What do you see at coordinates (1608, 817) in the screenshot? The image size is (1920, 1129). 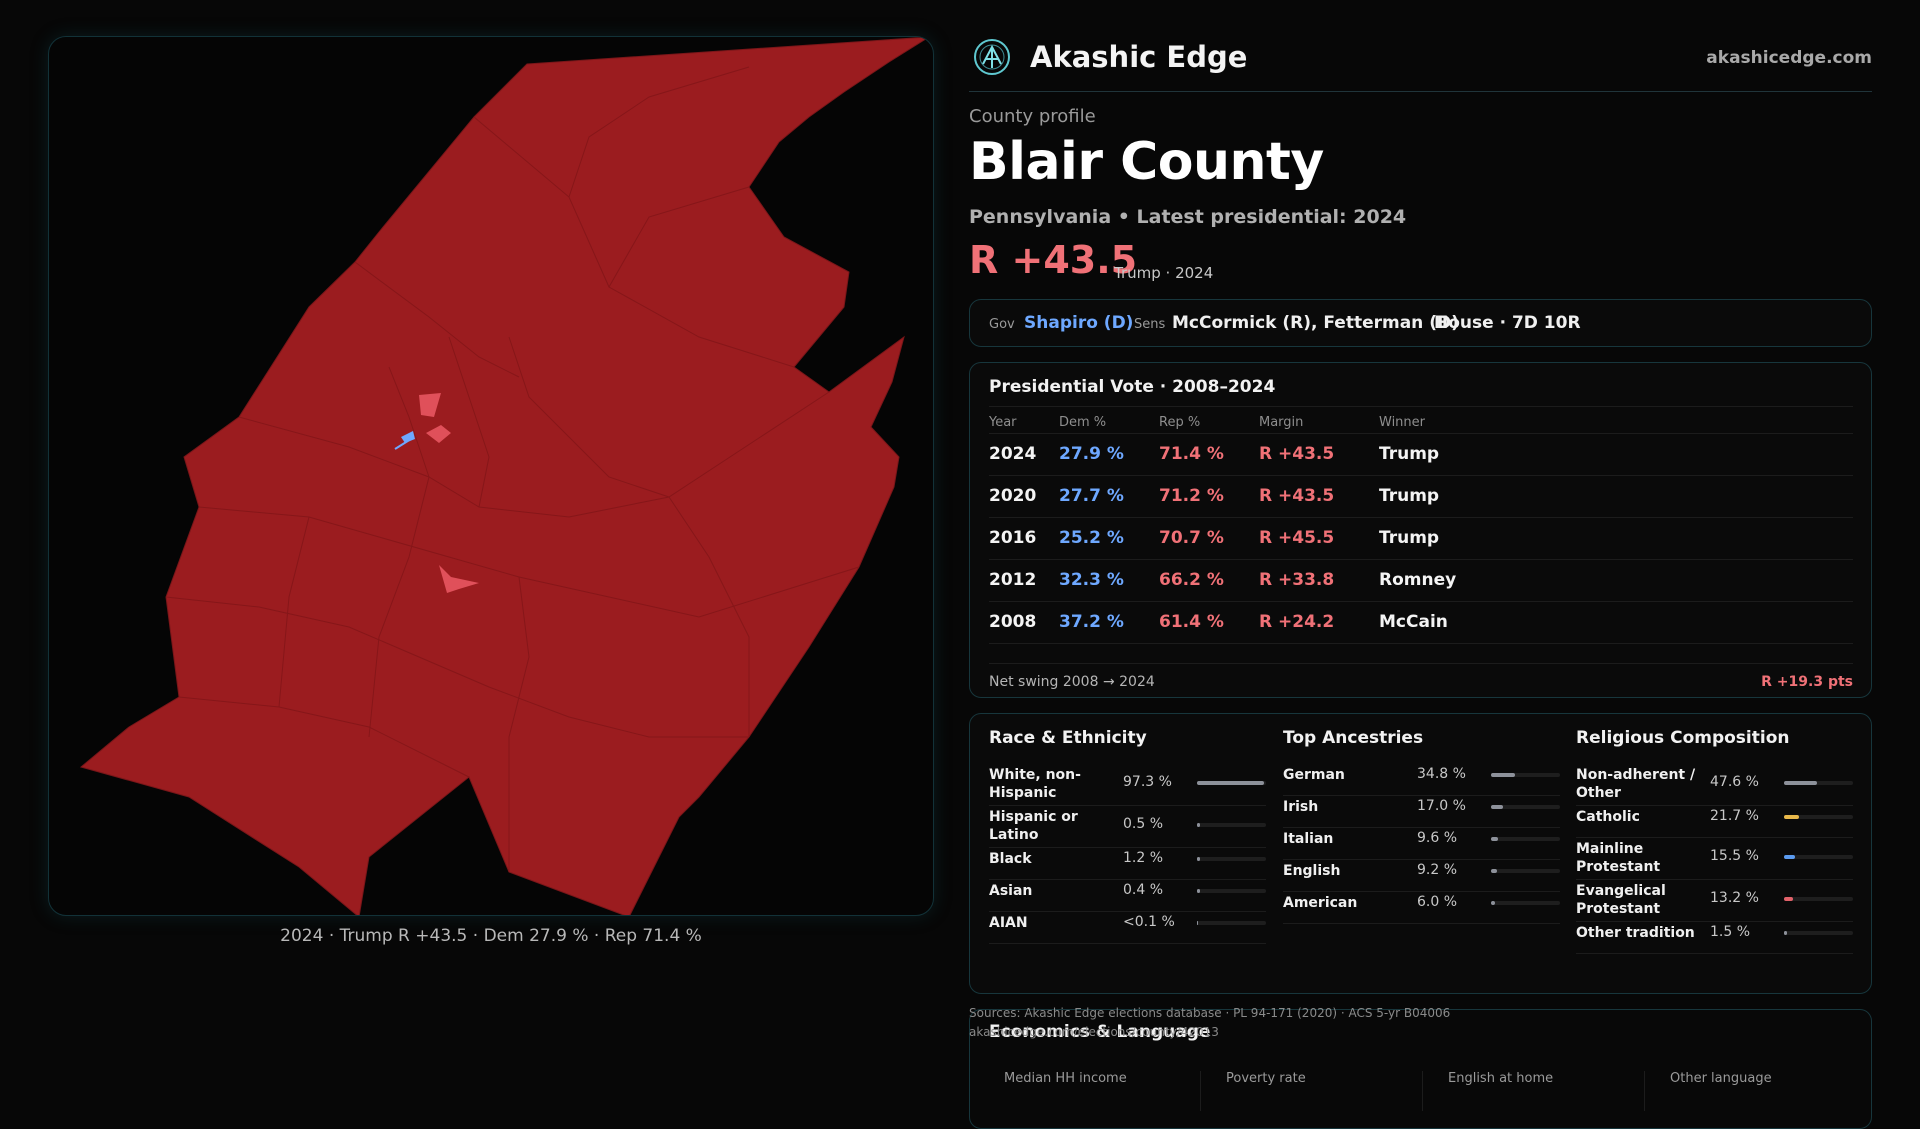 I see `religion-label: Catholic` at bounding box center [1608, 817].